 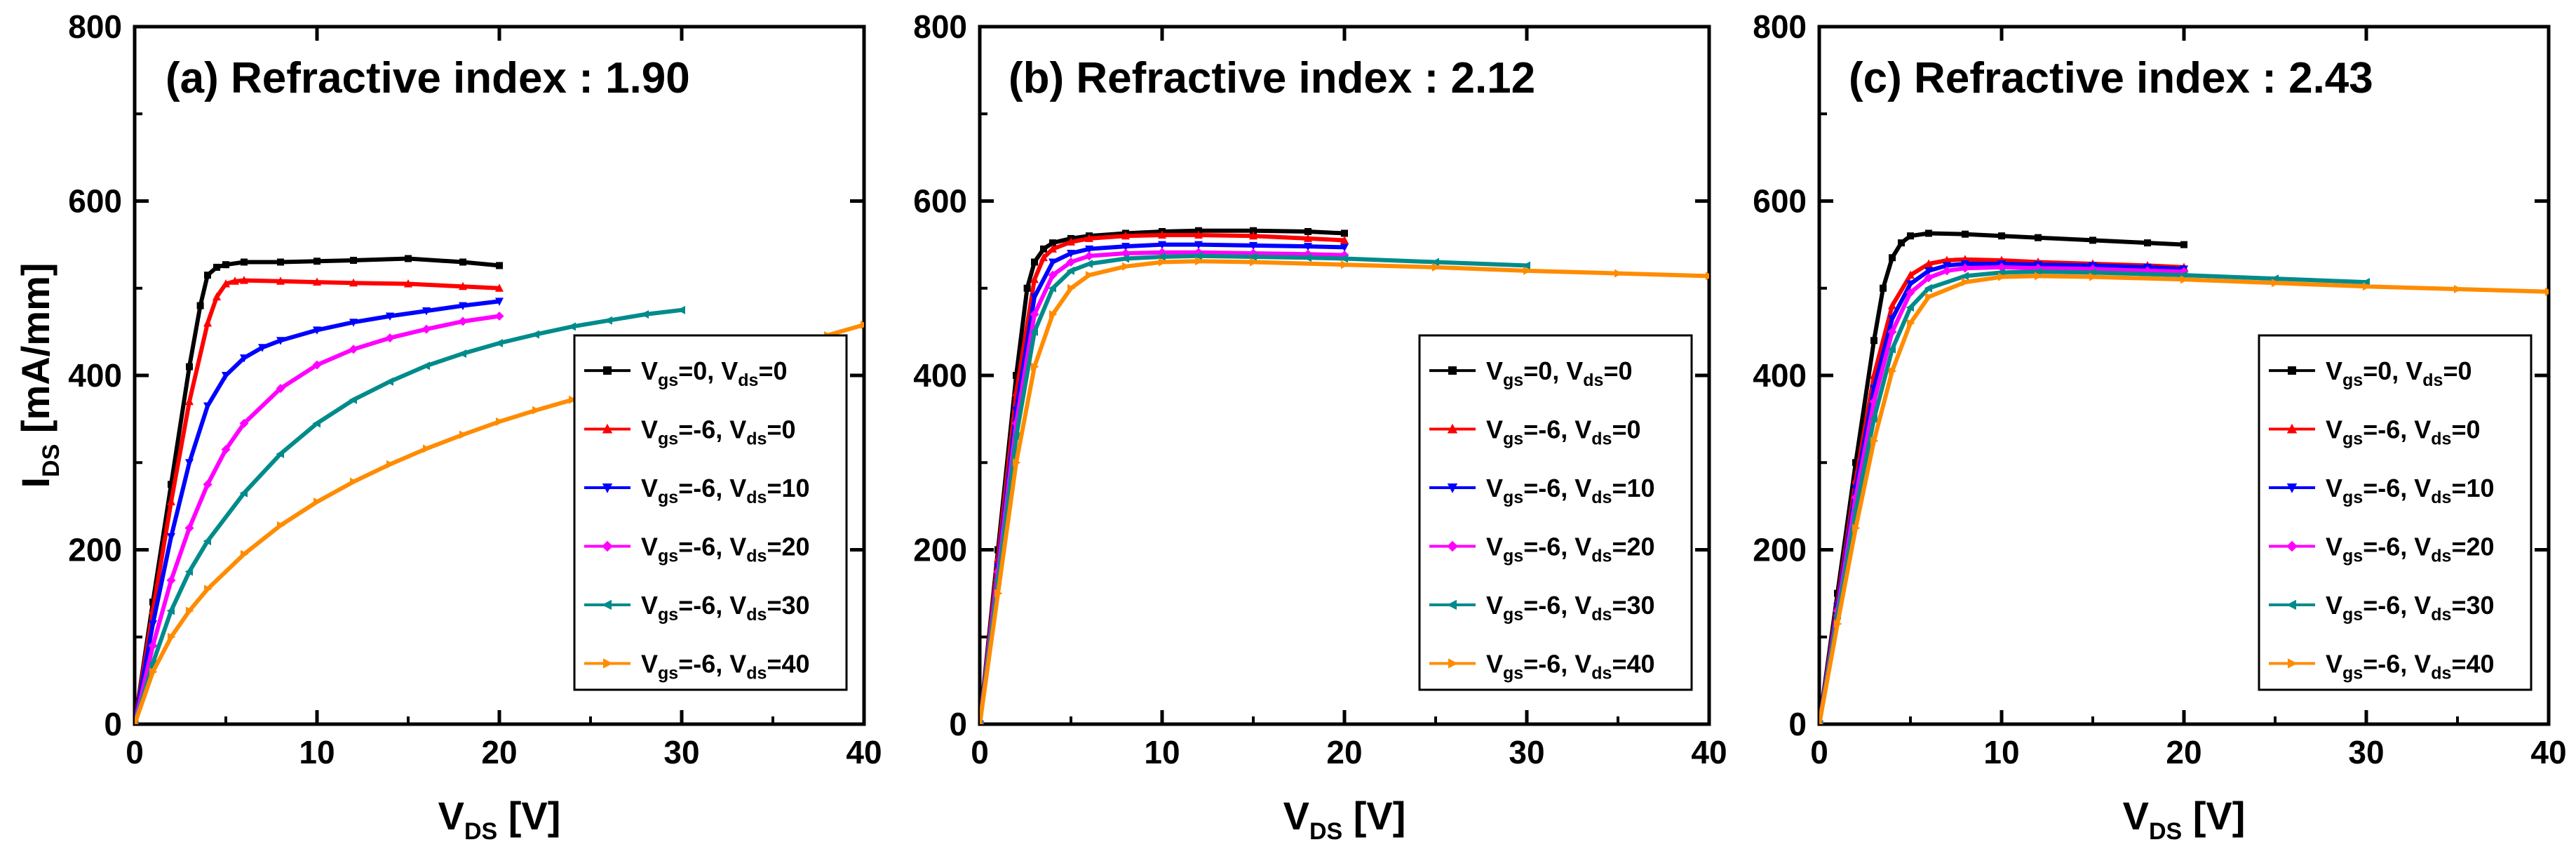 What do you see at coordinates (2548, 752) in the screenshot?
I see `x-tick-label: 40` at bounding box center [2548, 752].